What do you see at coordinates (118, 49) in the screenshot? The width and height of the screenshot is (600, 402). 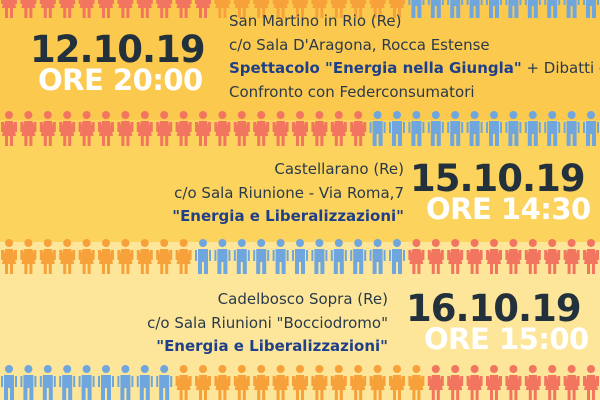 I see `event-1-date: 12.10.19` at bounding box center [118, 49].